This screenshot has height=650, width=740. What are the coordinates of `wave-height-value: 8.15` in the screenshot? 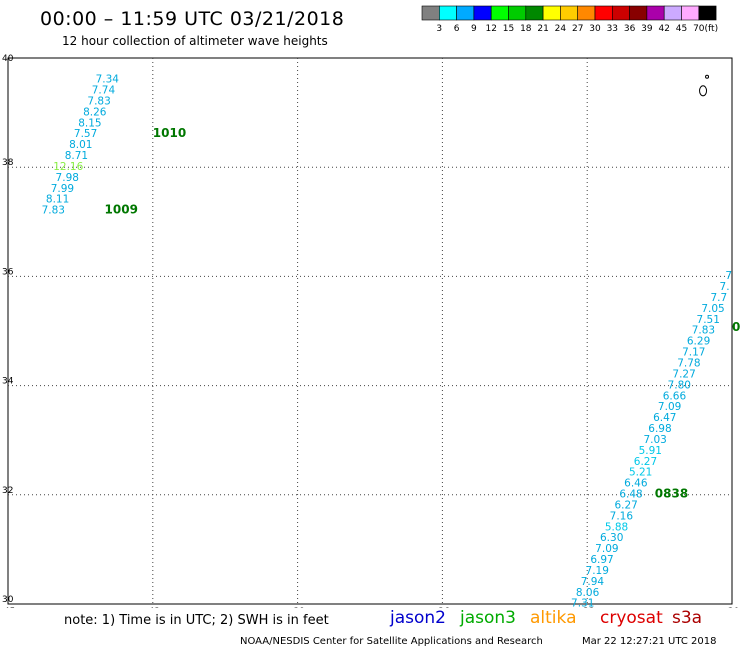 It's located at (89, 123).